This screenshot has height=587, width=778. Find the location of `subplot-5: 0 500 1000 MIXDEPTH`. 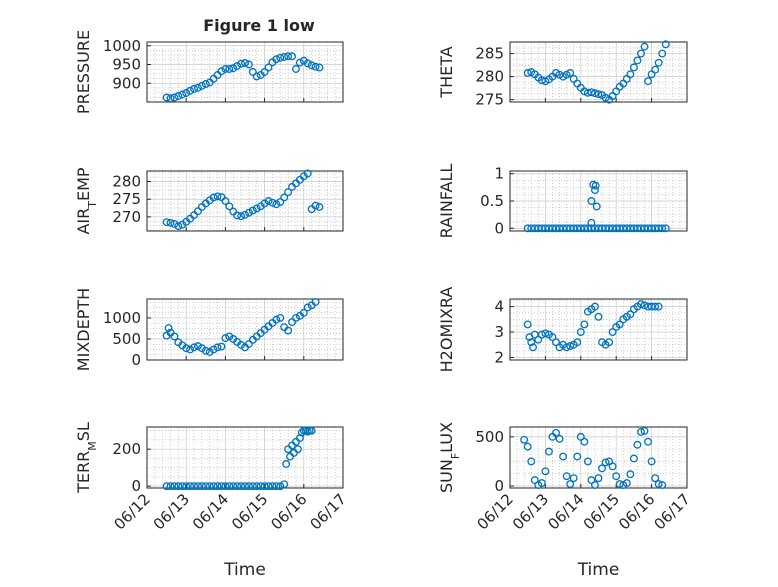

subplot-5: 0 500 1000 MIXDEPTH is located at coordinates (209, 329).